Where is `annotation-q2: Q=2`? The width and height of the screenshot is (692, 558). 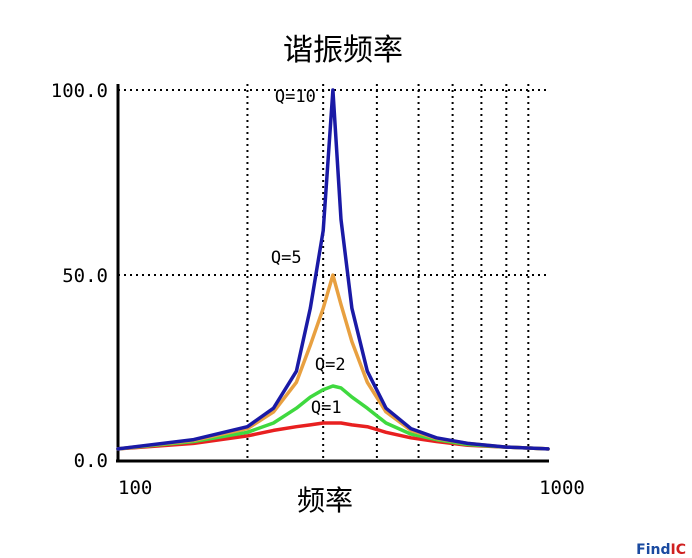 annotation-q2: Q=2 is located at coordinates (330, 365).